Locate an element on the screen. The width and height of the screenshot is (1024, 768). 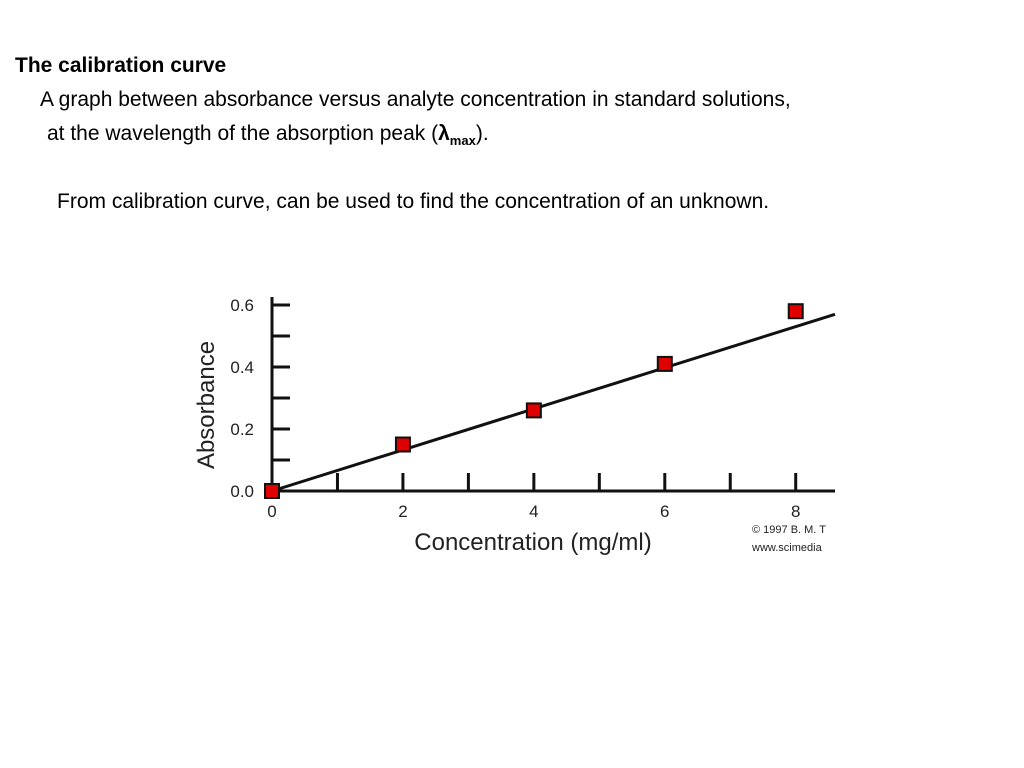
x-tick-label: 0 is located at coordinates (271, 511).